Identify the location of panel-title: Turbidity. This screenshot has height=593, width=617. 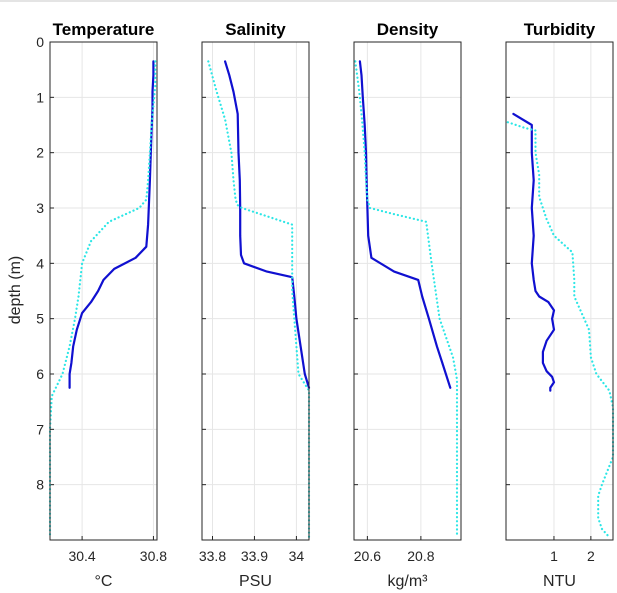
(560, 29).